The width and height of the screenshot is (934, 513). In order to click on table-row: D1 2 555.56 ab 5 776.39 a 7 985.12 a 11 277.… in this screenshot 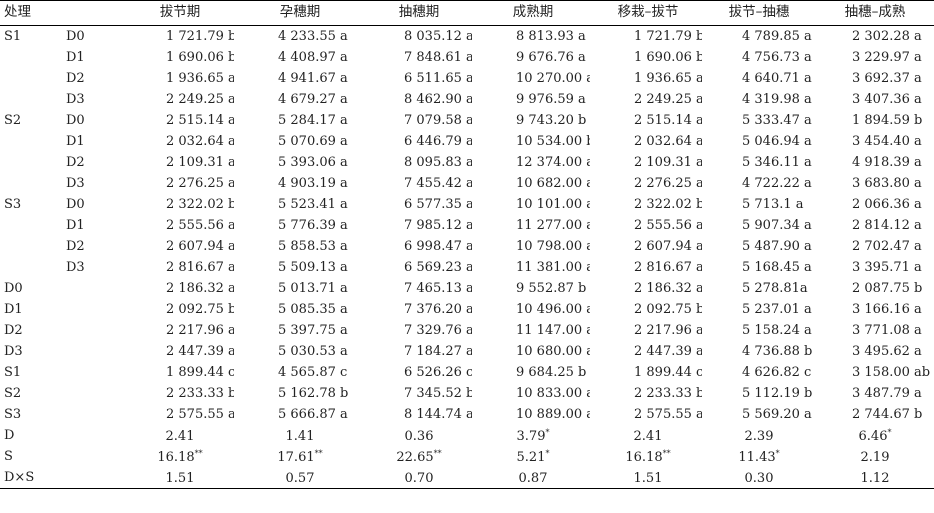, I will do `click(467, 225)`.